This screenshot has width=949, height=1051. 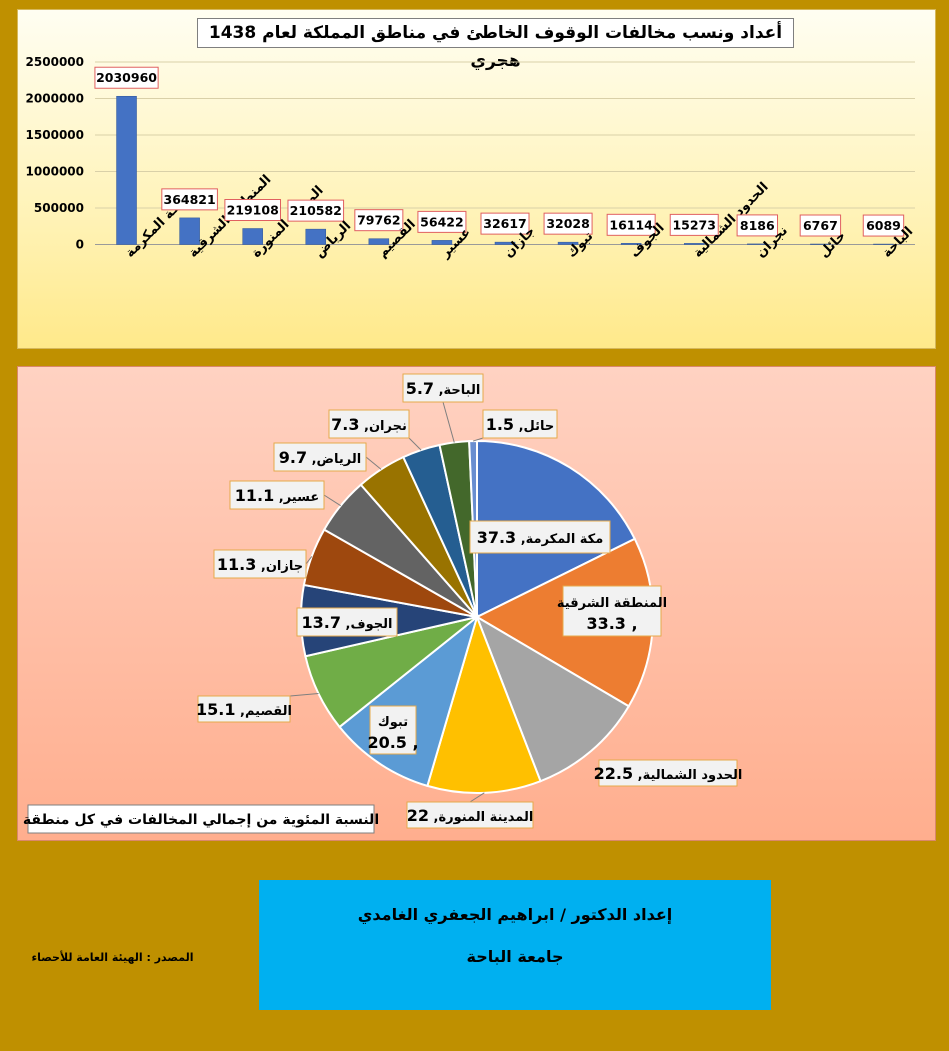 I want to click on pie-label-name: المدينة المنورة,, so click(x=481, y=817).